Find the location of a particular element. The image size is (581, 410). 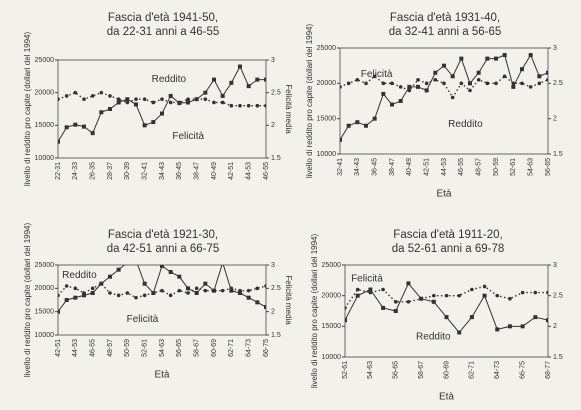

x-tick-label: 32-41 is located at coordinates (145, 171).